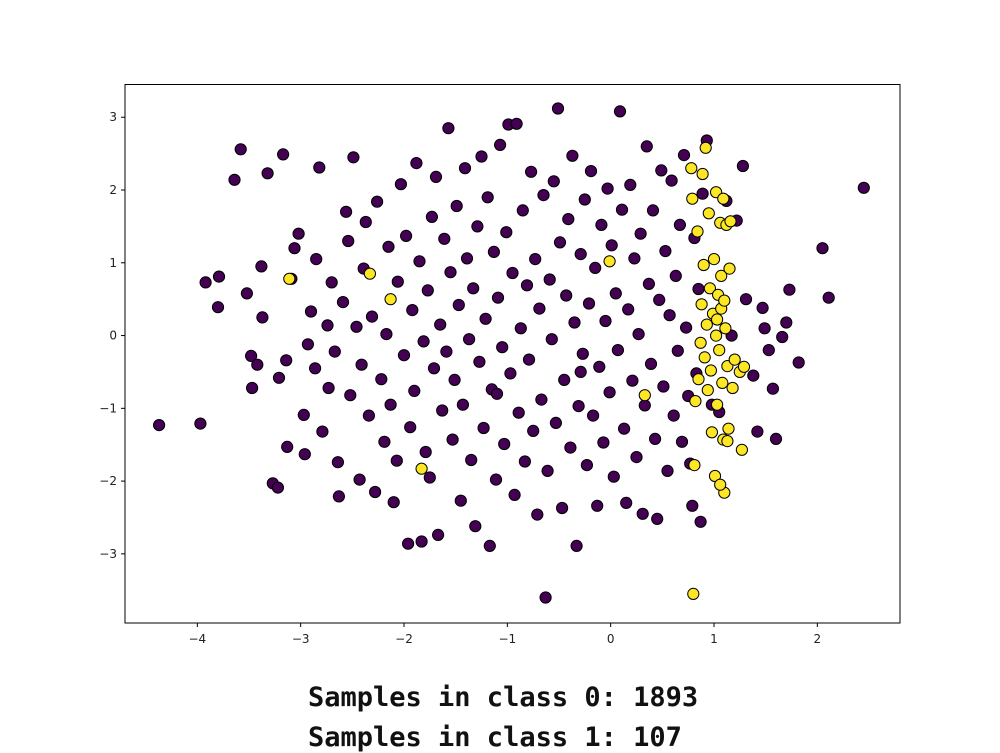 The image size is (1000, 753). Describe the element at coordinates (404, 639) in the screenshot. I see `x-tick-label: −2` at that location.